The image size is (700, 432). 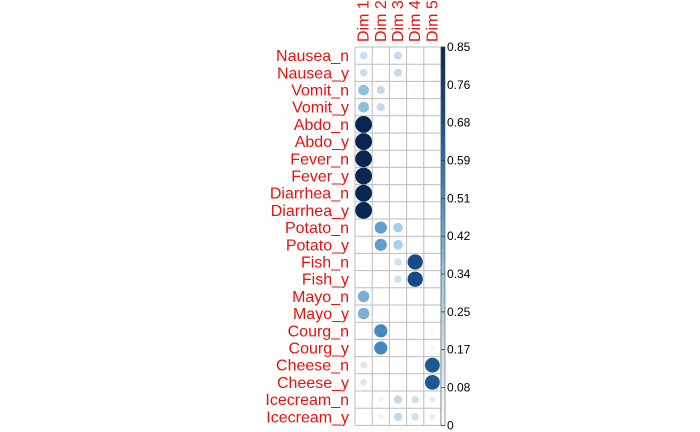 I want to click on row-label: Abdo_n, so click(x=321, y=125).